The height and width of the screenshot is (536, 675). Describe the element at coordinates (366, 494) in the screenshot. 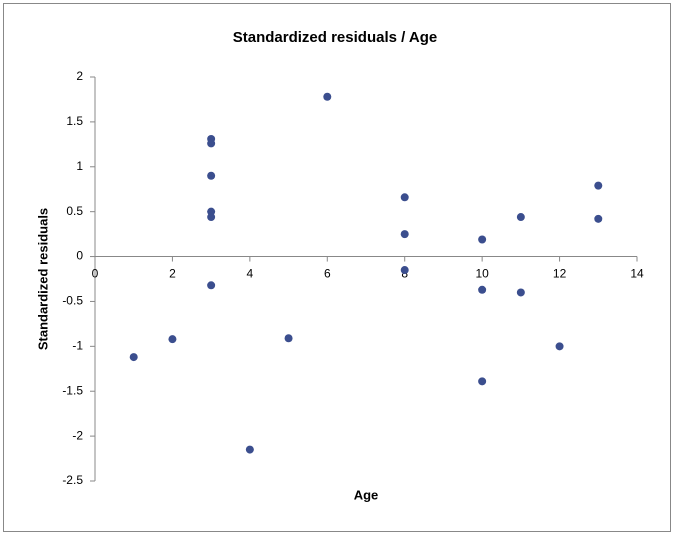

I see `x-axis-title: Age` at that location.